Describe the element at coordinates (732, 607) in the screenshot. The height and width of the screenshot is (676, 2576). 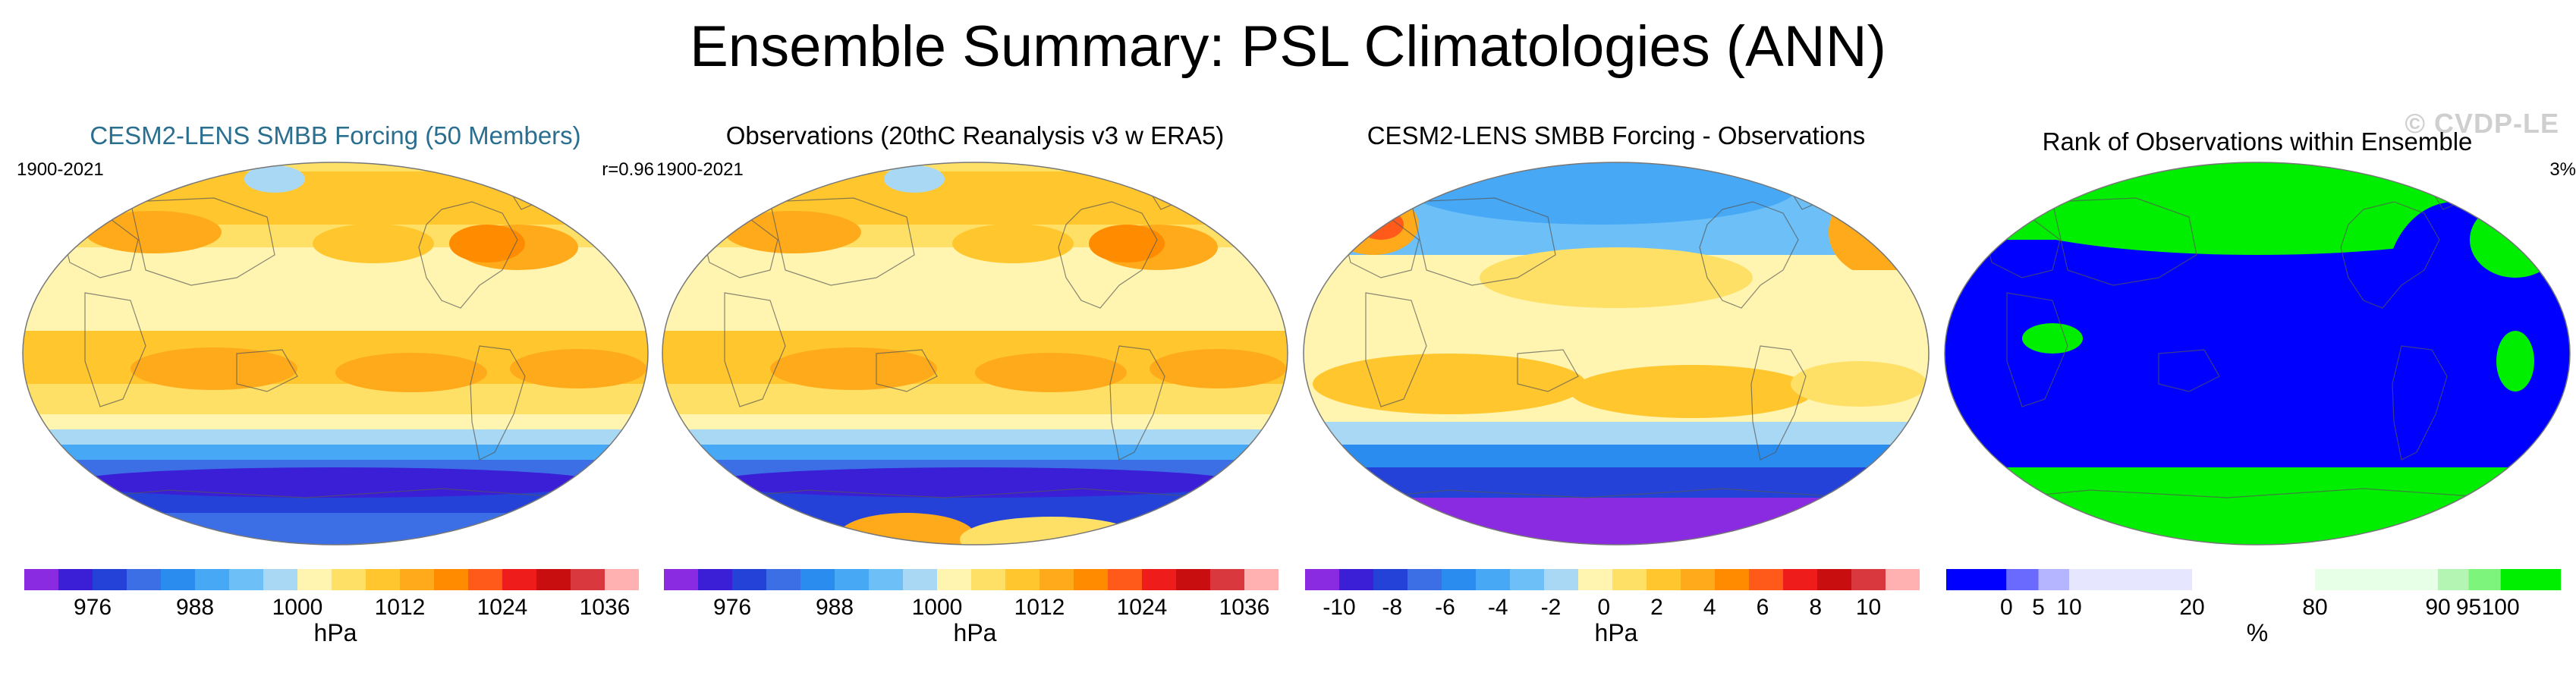
I see `colorbar-tick-label: 976` at that location.